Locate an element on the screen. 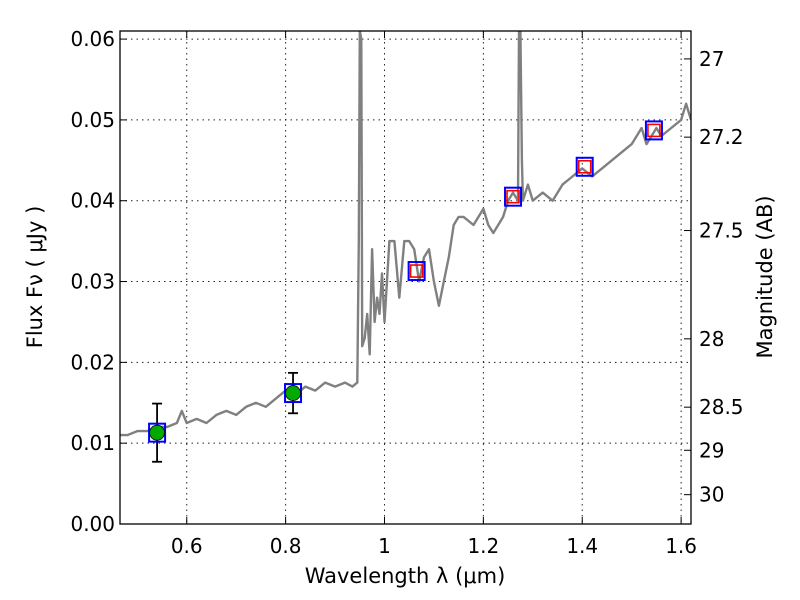 The width and height of the screenshot is (800, 600). y-tick-label: 0.04 is located at coordinates (92, 201).